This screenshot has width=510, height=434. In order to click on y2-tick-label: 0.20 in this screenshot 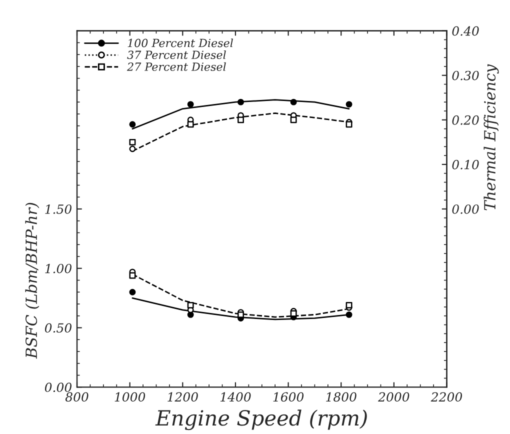, I will do `click(465, 120)`.